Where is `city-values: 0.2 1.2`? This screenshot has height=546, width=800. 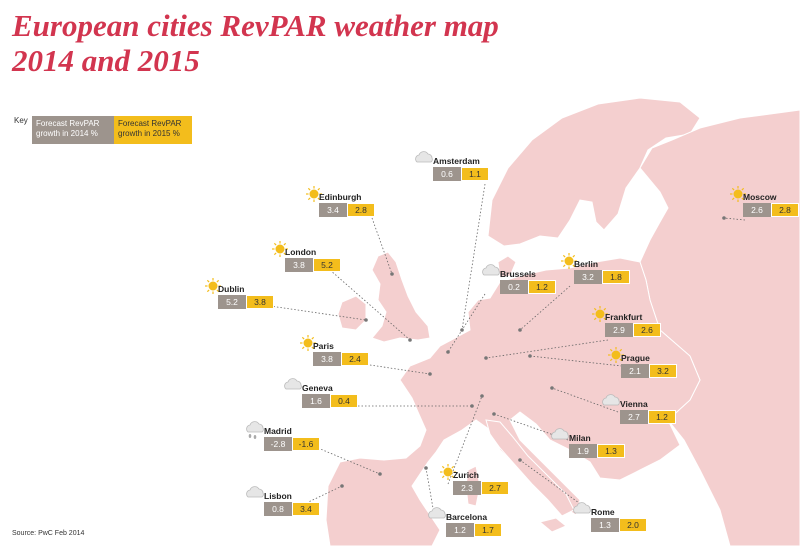 city-values: 0.2 1.2 is located at coordinates (528, 287).